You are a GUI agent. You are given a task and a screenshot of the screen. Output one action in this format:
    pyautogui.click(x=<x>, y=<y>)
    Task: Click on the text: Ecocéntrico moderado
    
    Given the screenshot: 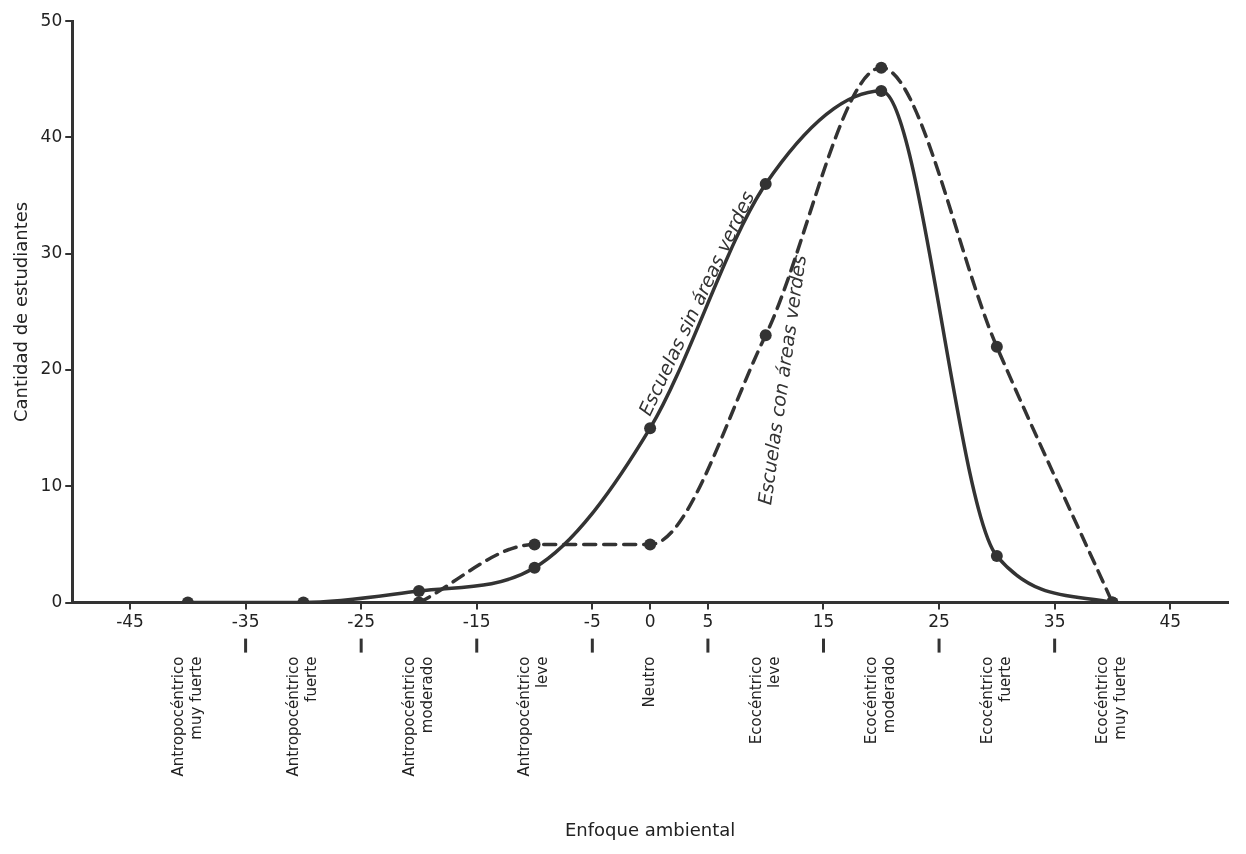 What is the action you would take?
    pyautogui.click(x=880, y=700)
    